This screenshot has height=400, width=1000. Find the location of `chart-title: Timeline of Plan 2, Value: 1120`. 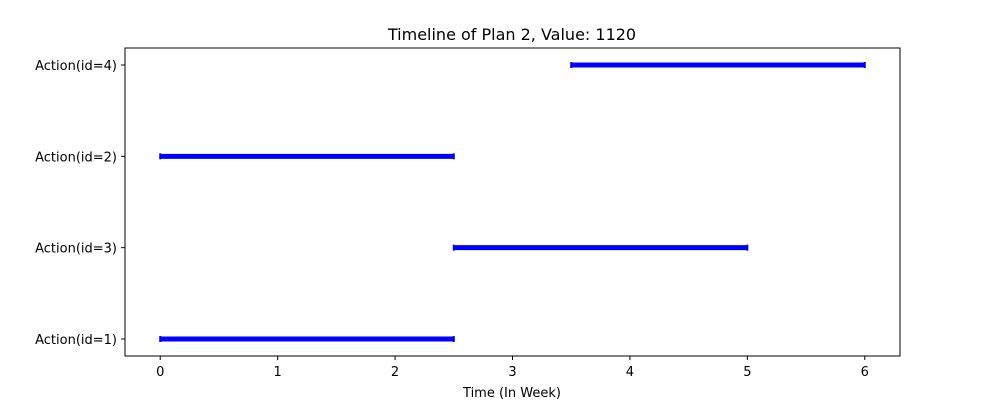

chart-title: Timeline of Plan 2, Value: 1120 is located at coordinates (511, 34).